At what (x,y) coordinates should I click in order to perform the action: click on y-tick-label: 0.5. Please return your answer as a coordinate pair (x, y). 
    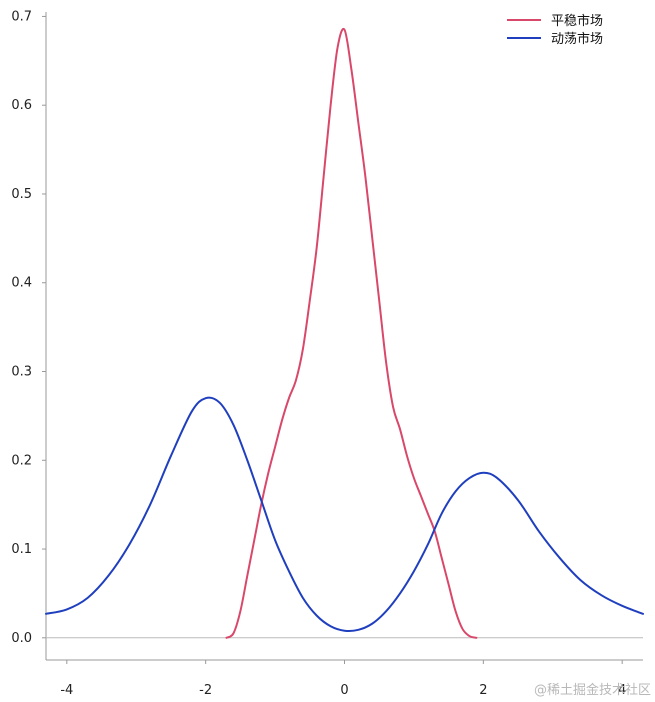
    Looking at the image, I should click on (21, 194).